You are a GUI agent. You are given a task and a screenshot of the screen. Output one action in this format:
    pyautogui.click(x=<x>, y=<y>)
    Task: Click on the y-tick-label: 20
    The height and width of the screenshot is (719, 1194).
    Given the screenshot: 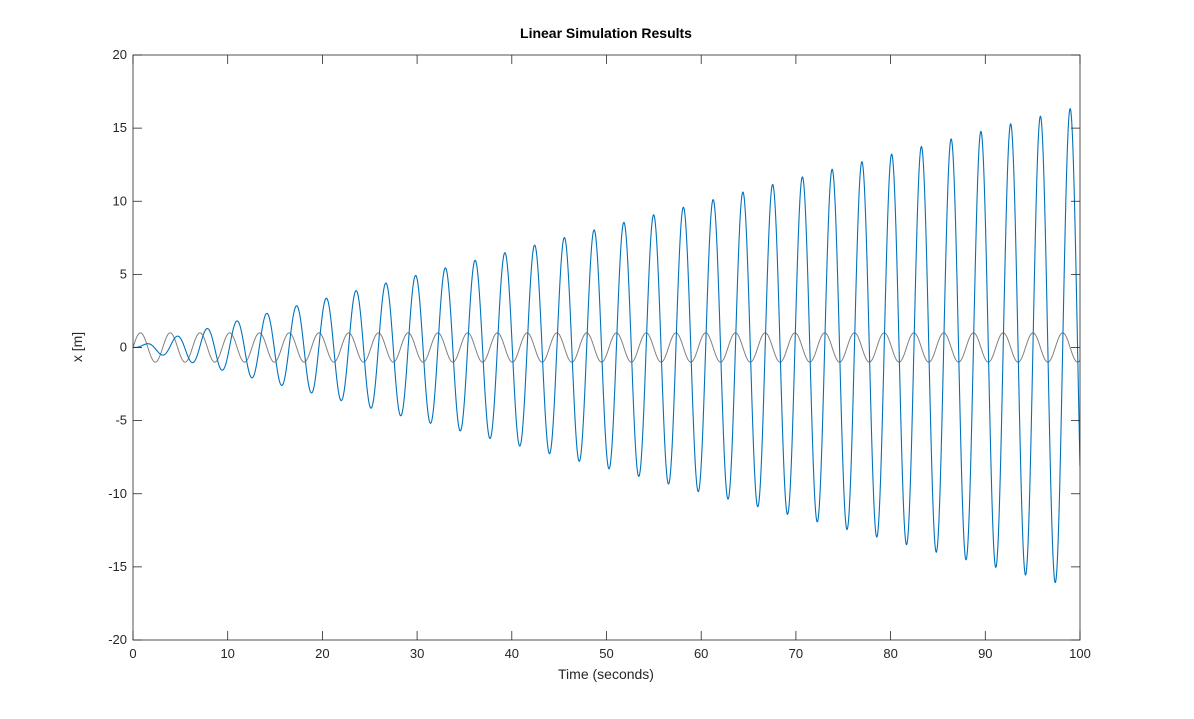 What is the action you would take?
    pyautogui.click(x=120, y=54)
    